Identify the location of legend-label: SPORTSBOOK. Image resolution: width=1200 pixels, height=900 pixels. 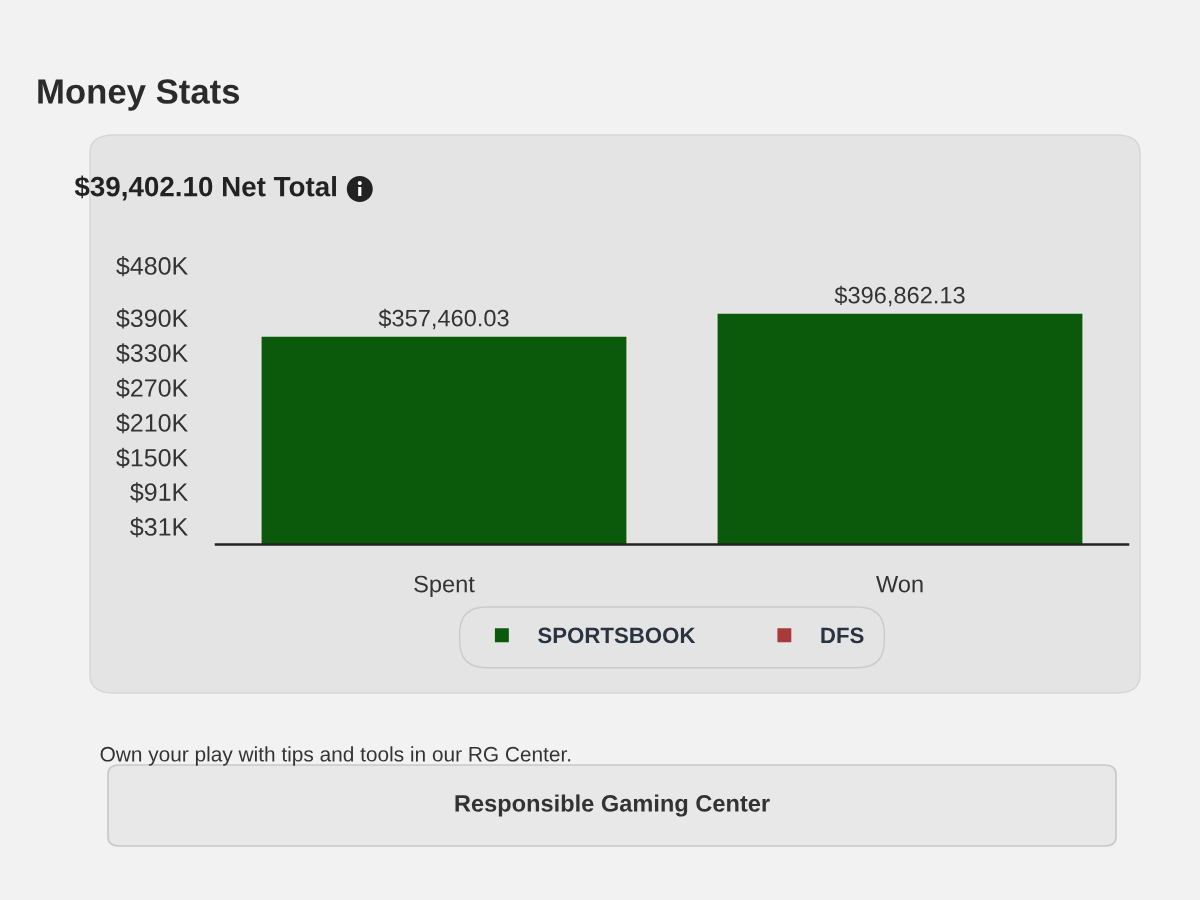
(617, 635).